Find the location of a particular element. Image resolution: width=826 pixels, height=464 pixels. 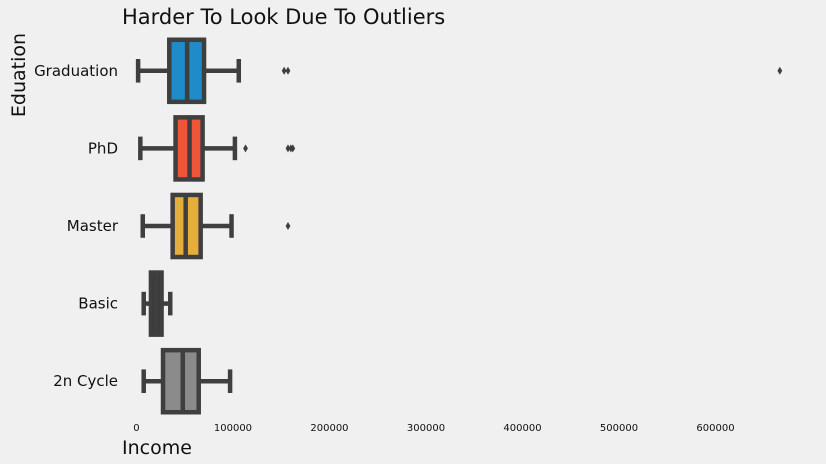

x-tick-label: 600000 is located at coordinates (715, 428).